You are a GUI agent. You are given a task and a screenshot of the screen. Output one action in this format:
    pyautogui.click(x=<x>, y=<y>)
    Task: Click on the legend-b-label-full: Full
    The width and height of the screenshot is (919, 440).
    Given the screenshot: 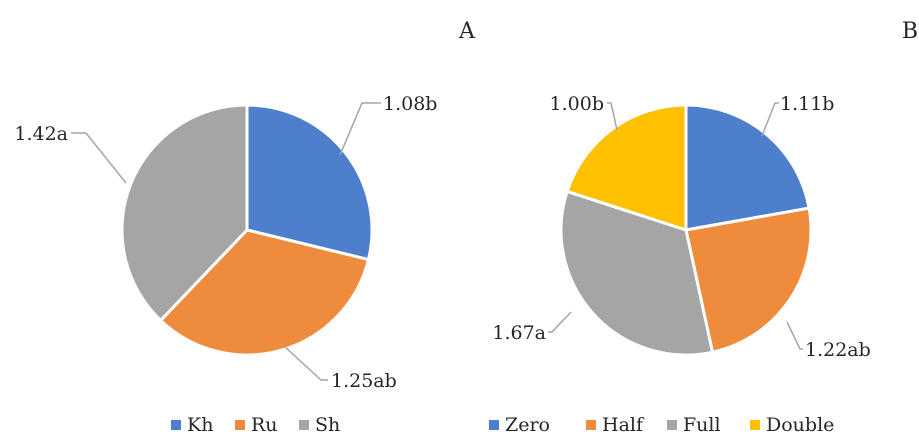 What is the action you would take?
    pyautogui.click(x=702, y=425)
    